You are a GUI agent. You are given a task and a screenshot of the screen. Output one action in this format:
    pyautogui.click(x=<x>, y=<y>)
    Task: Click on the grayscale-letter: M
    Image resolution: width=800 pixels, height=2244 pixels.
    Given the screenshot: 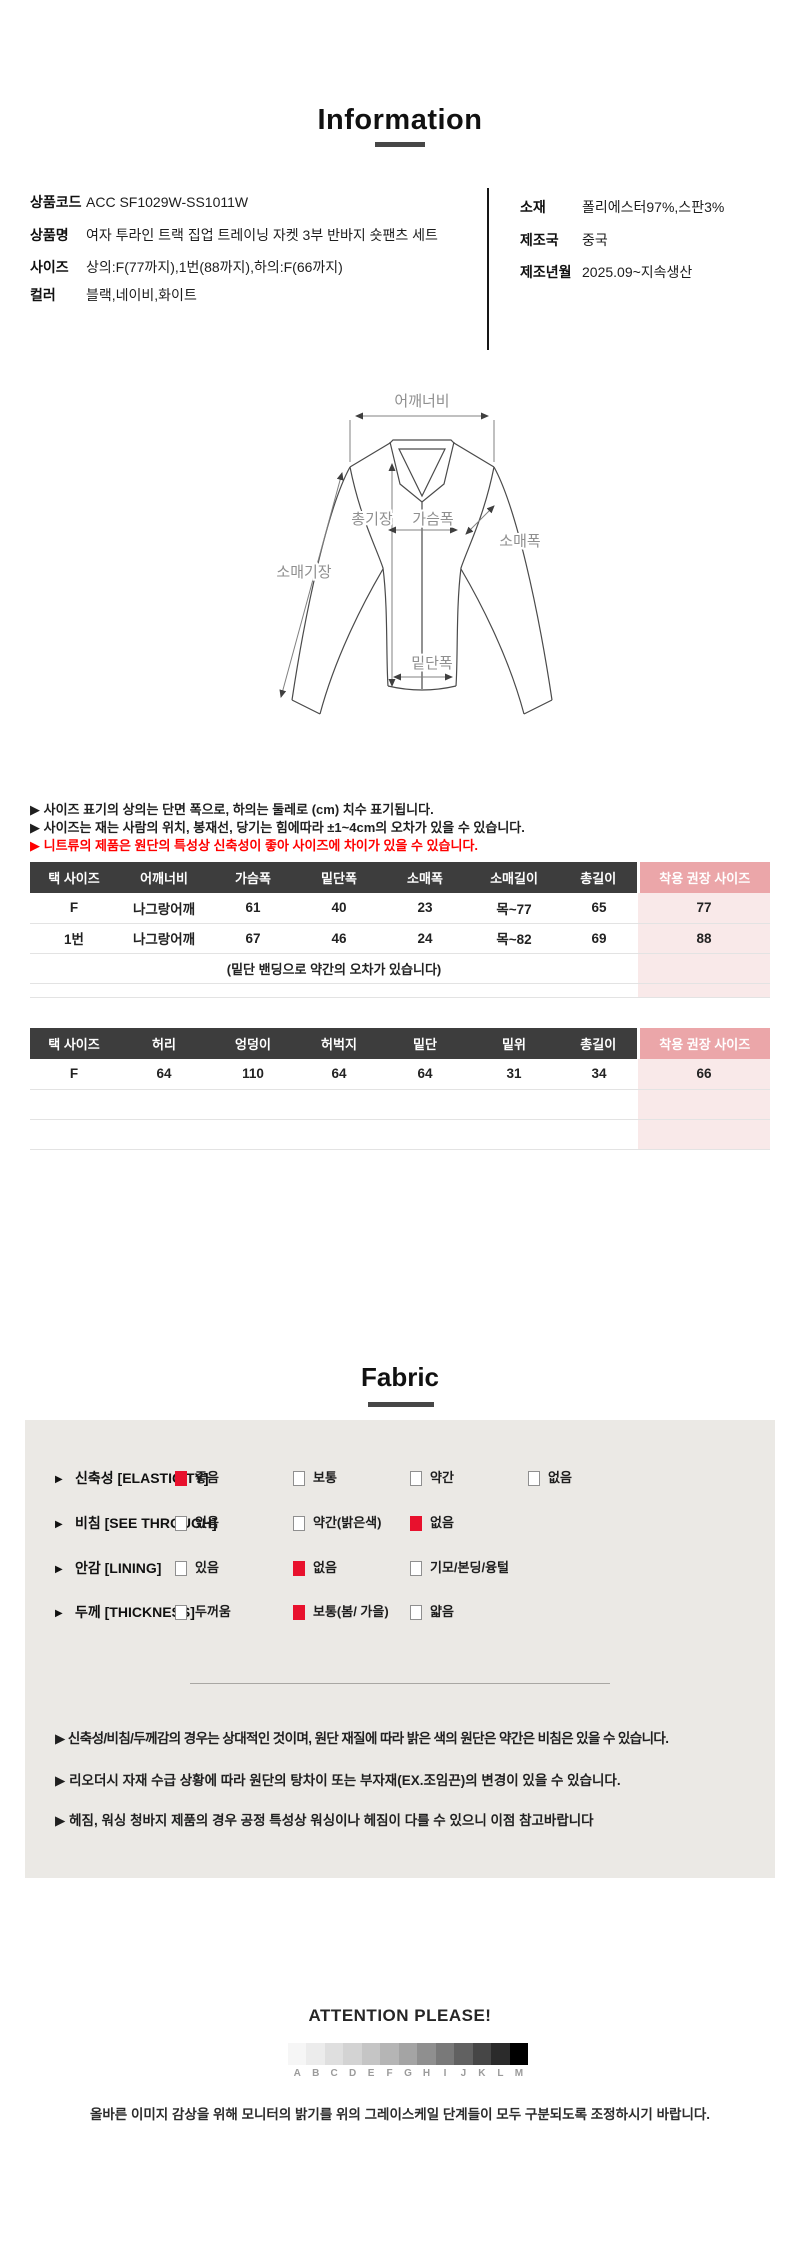 What is the action you would take?
    pyautogui.click(x=519, y=2073)
    